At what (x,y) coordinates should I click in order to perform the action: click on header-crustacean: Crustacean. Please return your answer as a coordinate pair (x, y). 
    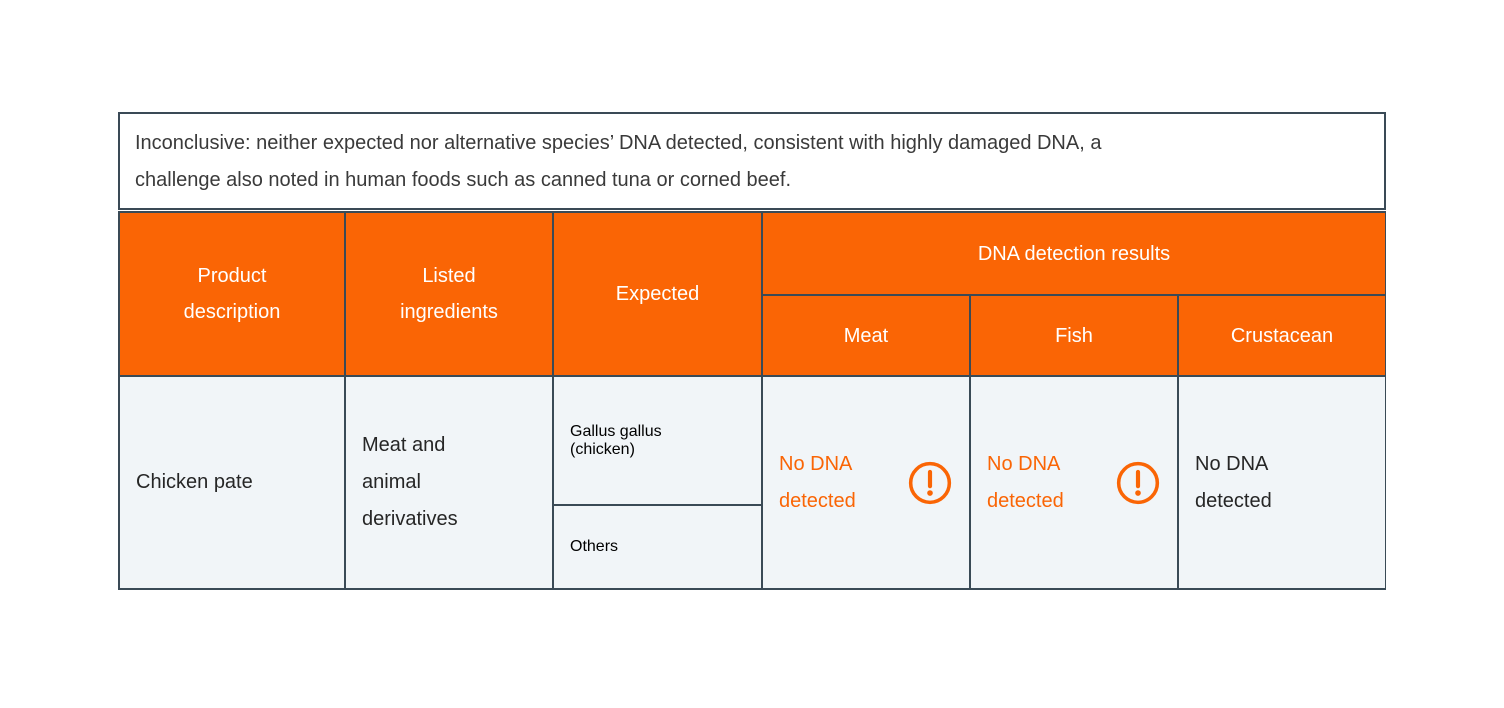
    Looking at the image, I should click on (1282, 335).